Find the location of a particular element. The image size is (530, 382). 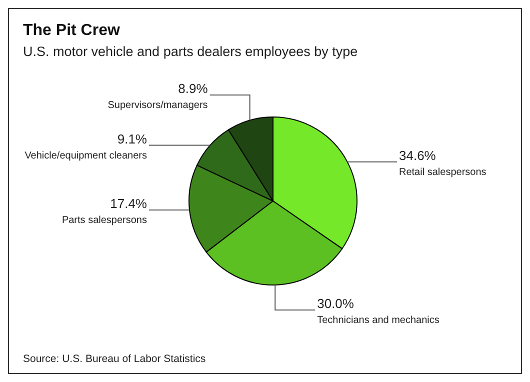

slice-label: Supervisors/managers is located at coordinates (158, 105).